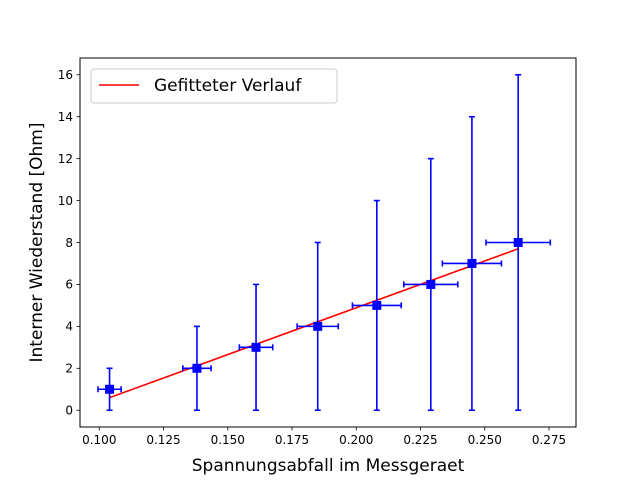  What do you see at coordinates (356, 440) in the screenshot?
I see `x-tick-label: 0.200` at bounding box center [356, 440].